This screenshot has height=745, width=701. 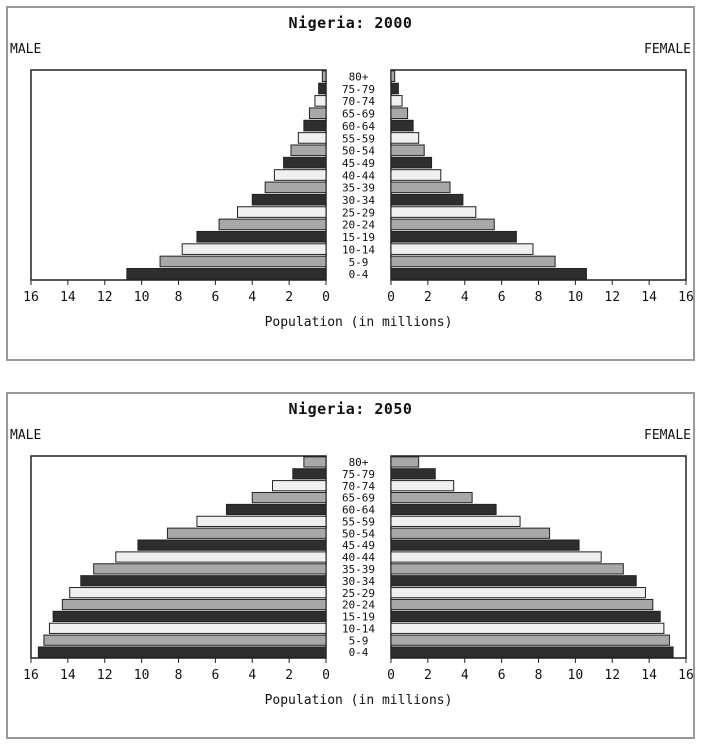 What do you see at coordinates (359, 640) in the screenshot?
I see `age-group-label: 5-9` at bounding box center [359, 640].